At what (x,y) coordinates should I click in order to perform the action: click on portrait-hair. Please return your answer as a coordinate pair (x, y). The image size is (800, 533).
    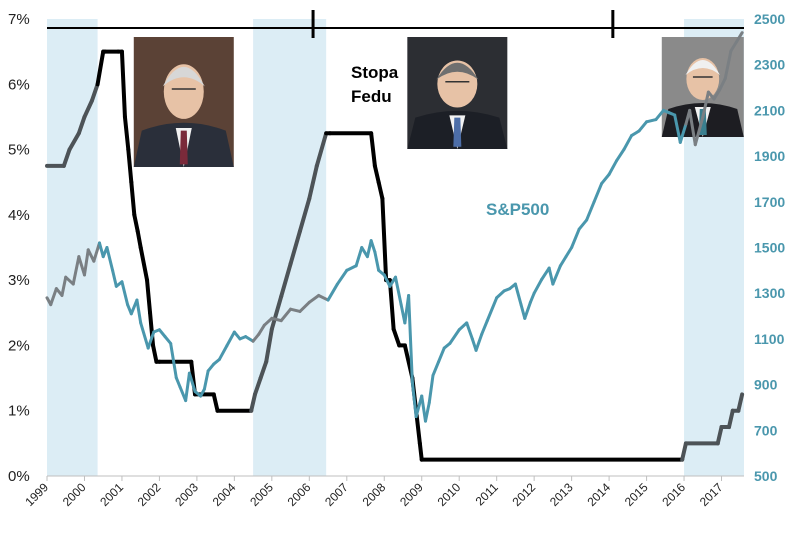
    Looking at the image, I should click on (183, 76).